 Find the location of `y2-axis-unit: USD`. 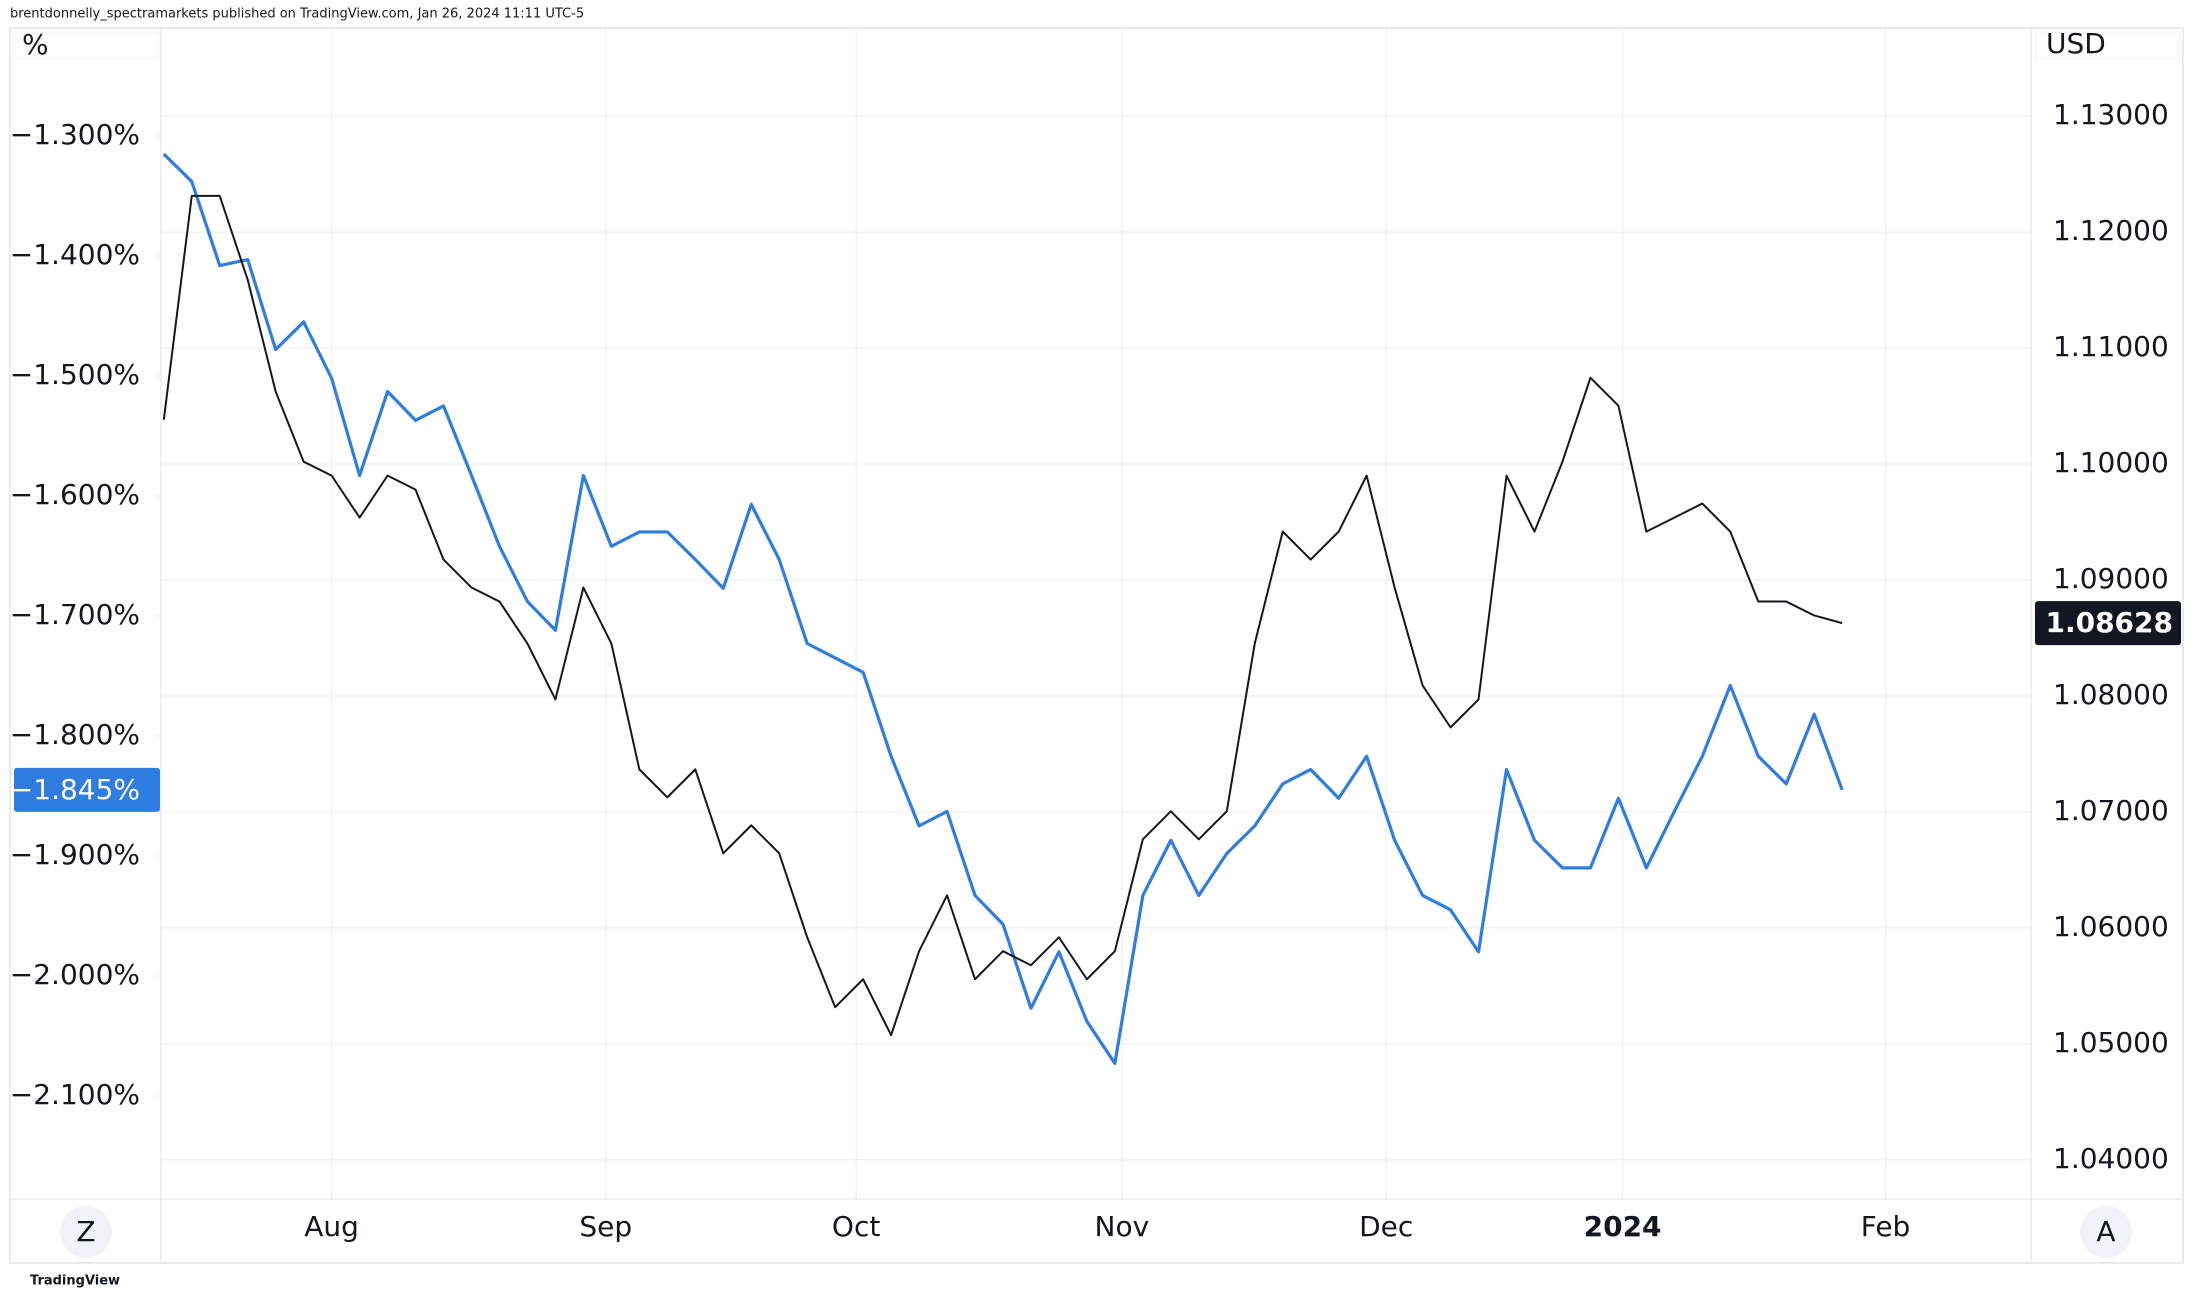

y2-axis-unit: USD is located at coordinates (2076, 43).